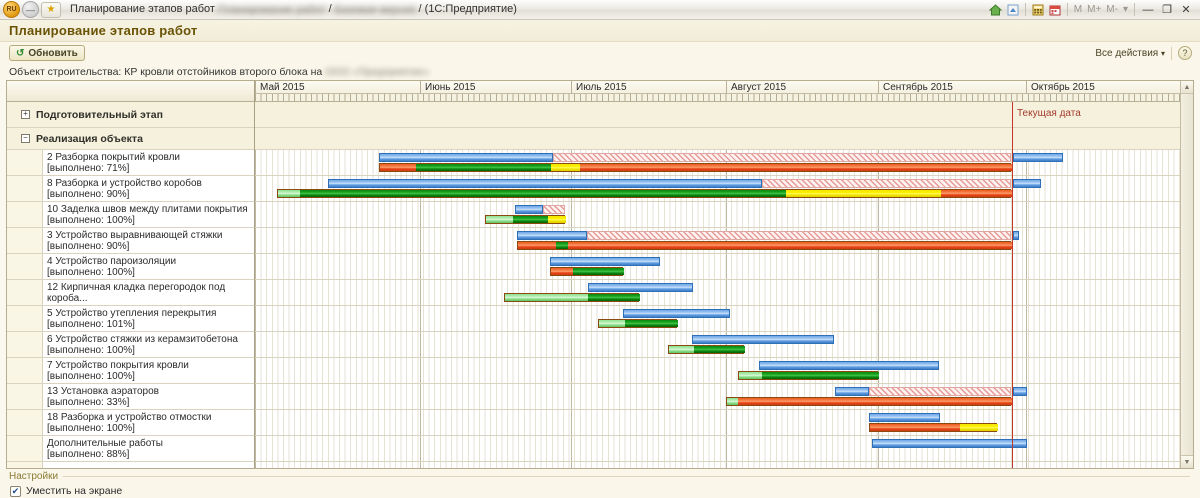 The height and width of the screenshot is (498, 1200). Describe the element at coordinates (53, 53) in the screenshot. I see `refresh-button-label: Обновить` at that location.